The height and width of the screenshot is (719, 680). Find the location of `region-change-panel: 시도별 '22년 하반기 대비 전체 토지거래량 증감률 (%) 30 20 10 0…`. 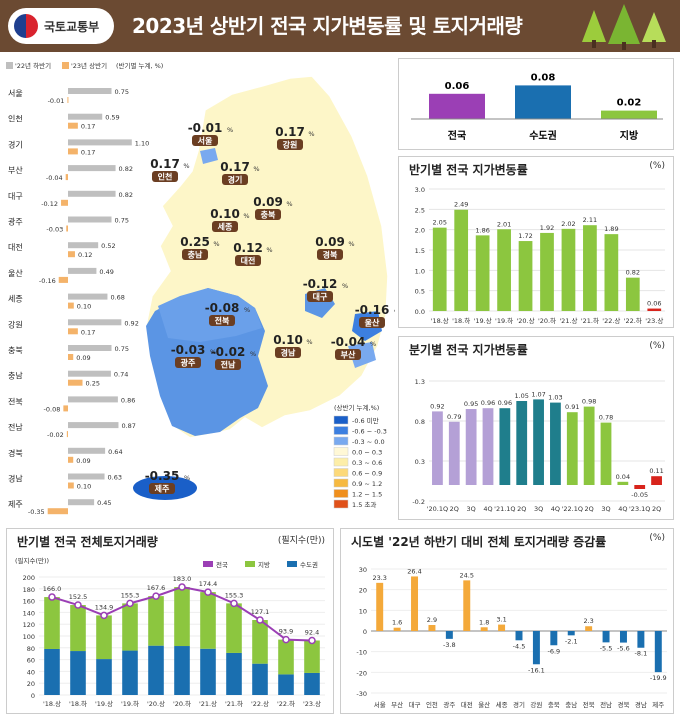

region-change-panel: 시도별 '22년 하반기 대비 전체 토지거래량 증감률 (%) 30 20 10 0… is located at coordinates (507, 621).